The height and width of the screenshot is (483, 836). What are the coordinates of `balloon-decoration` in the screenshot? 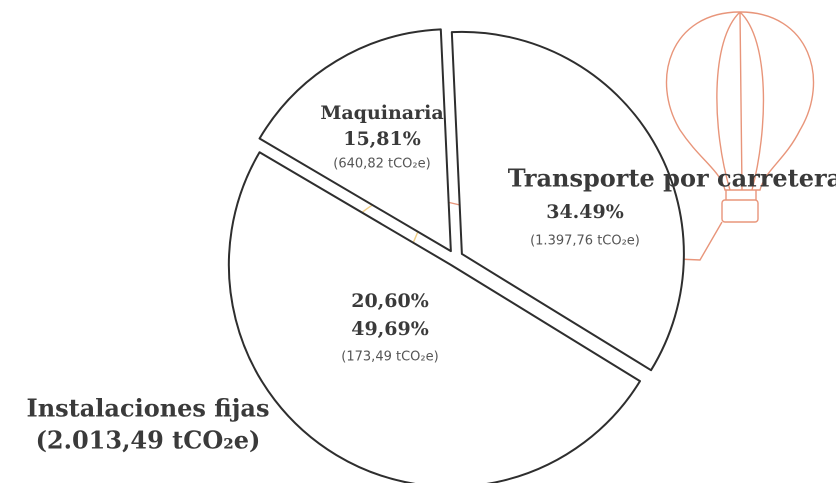 It's located at (734, 136).